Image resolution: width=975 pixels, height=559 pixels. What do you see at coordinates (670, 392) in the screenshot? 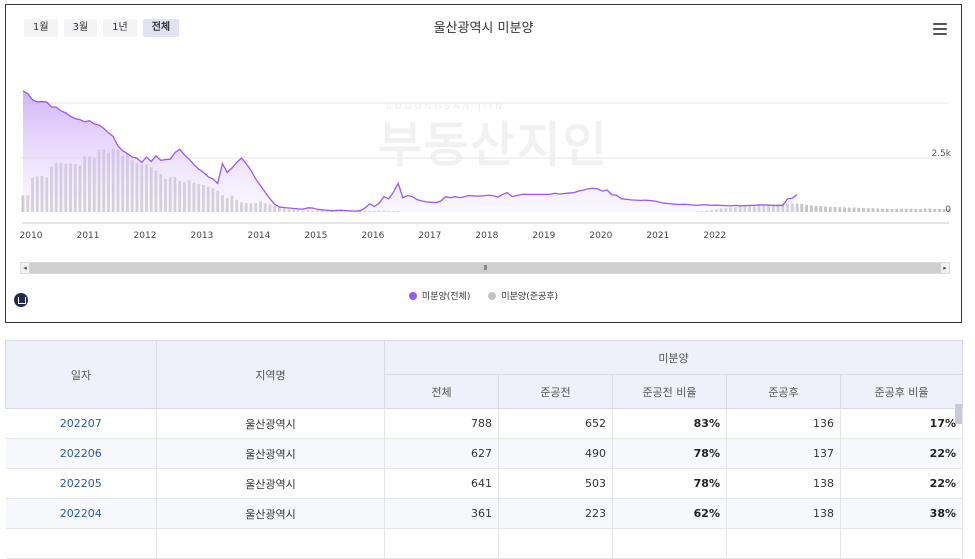
I see `header-before-pct: 준공전 비율` at bounding box center [670, 392].